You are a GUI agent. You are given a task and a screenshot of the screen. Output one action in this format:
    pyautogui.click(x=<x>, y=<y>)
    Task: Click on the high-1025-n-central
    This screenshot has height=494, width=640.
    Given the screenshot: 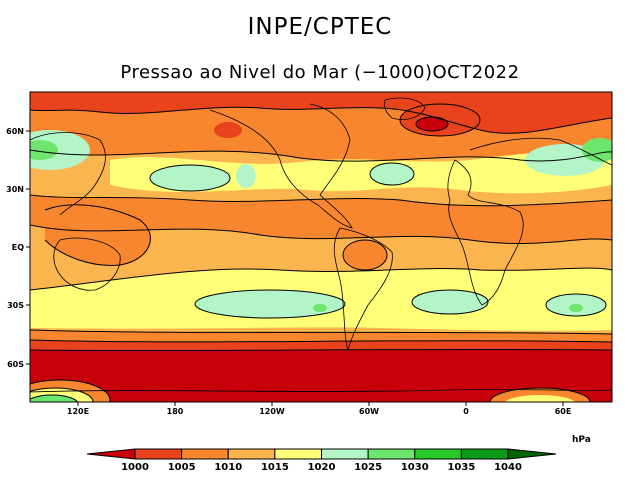 What is the action you would take?
    pyautogui.click(x=246, y=176)
    